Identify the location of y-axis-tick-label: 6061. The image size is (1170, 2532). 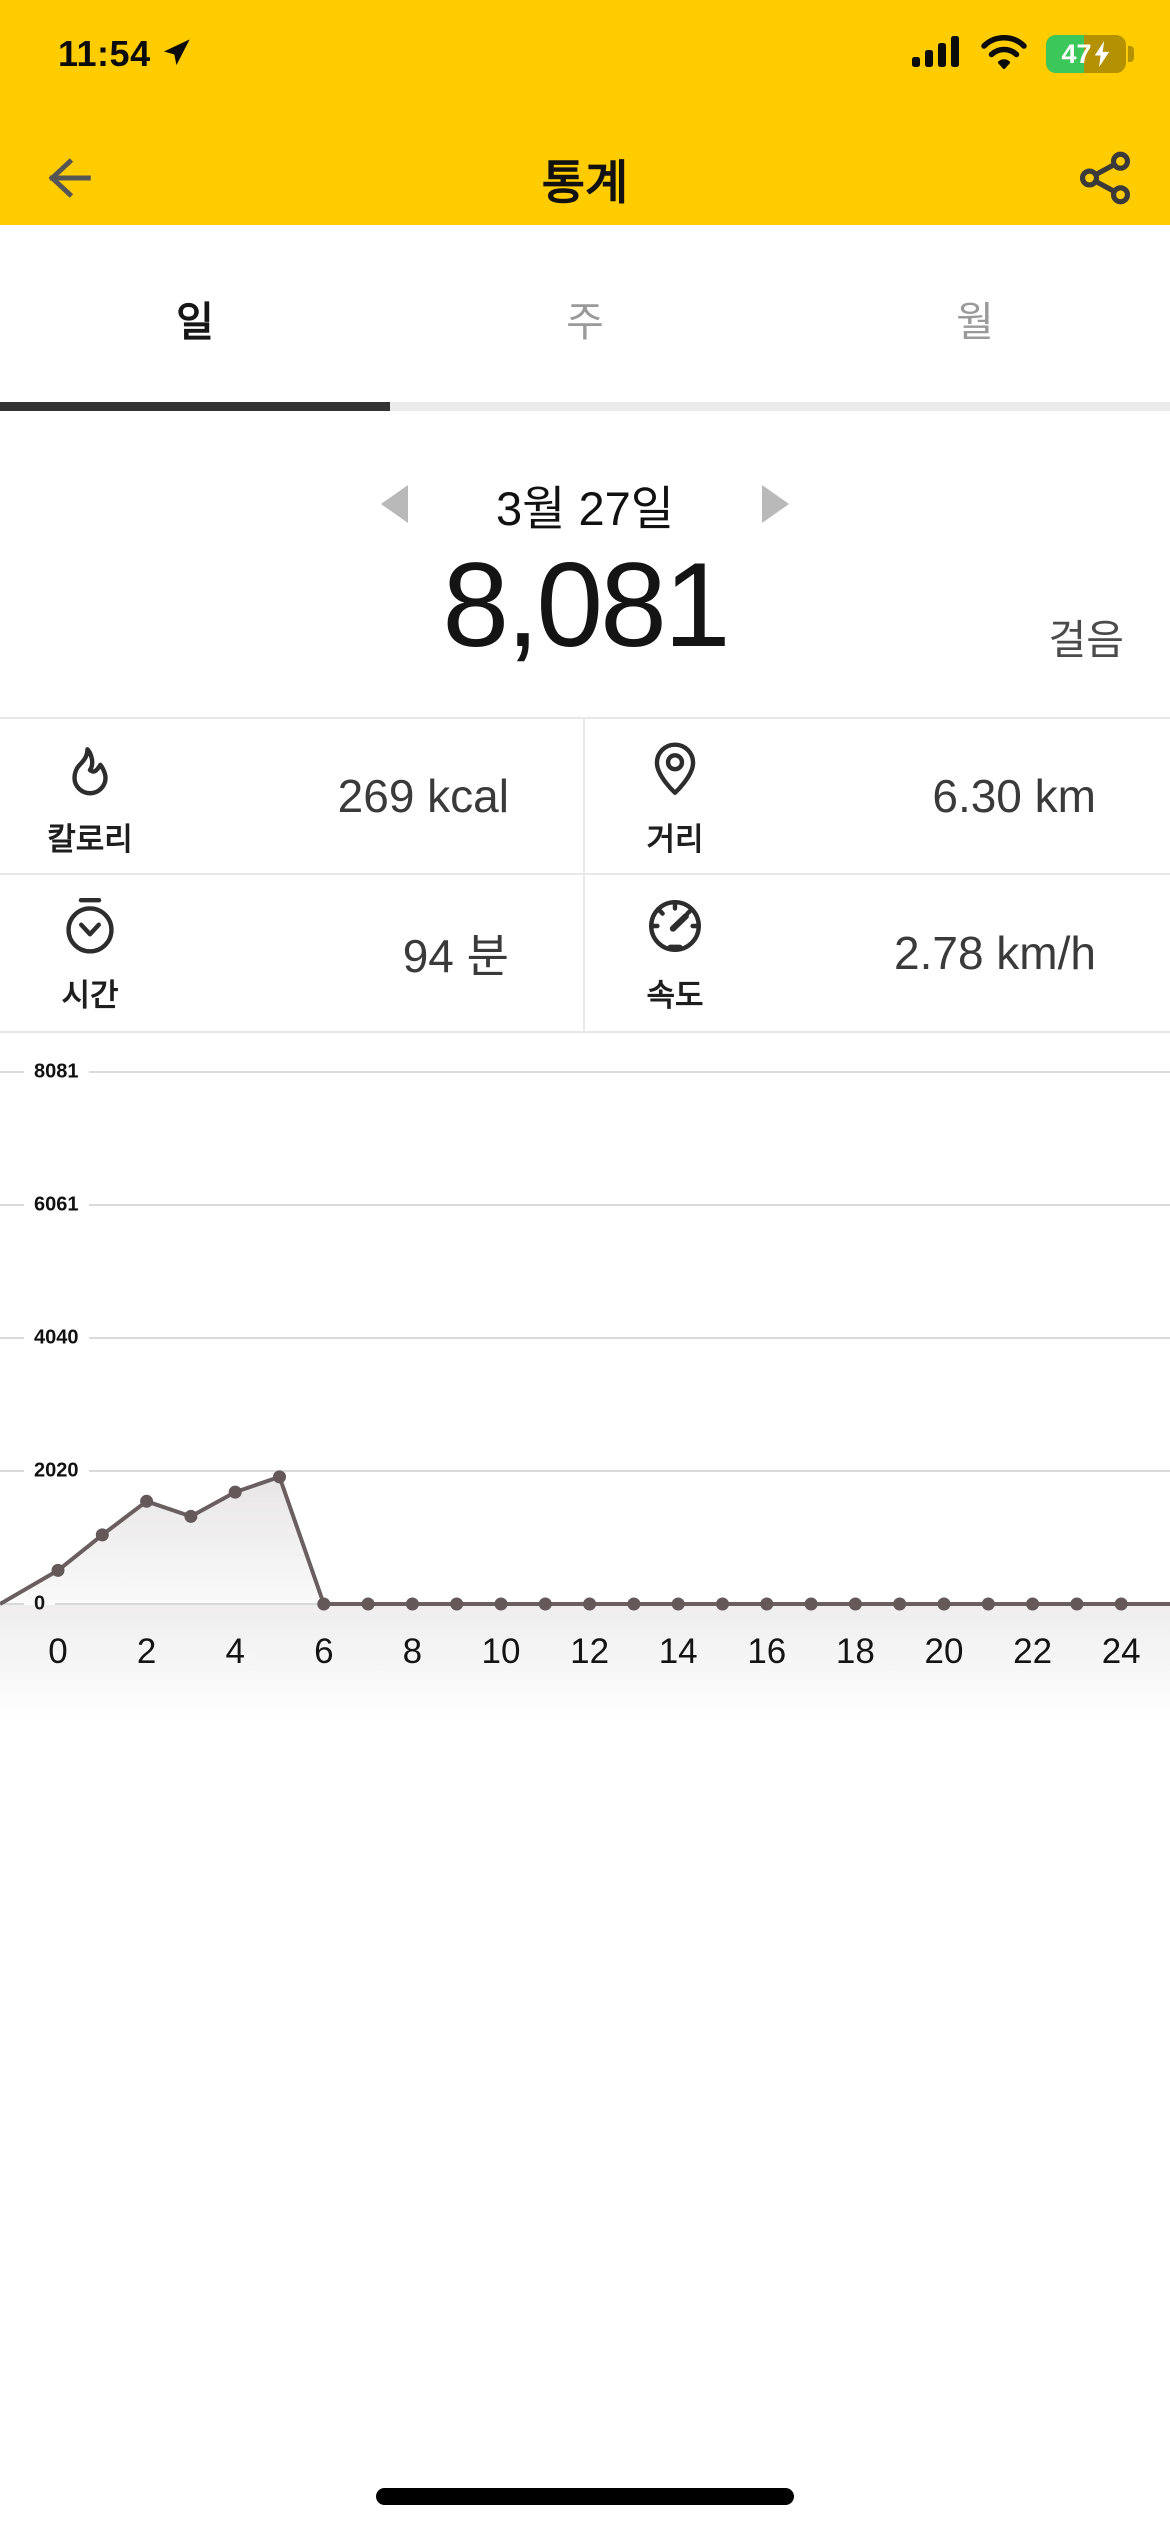
(56, 1205).